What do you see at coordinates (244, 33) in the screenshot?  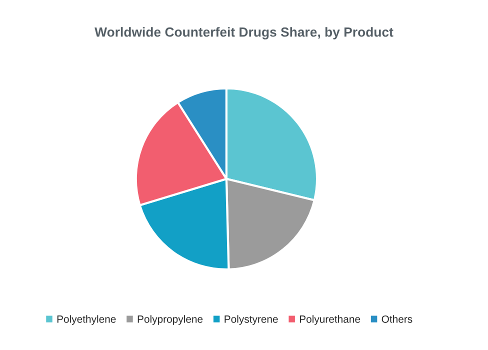 I see `chart-title: Worldwide Counterfeit Drugs Share, by Product` at bounding box center [244, 33].